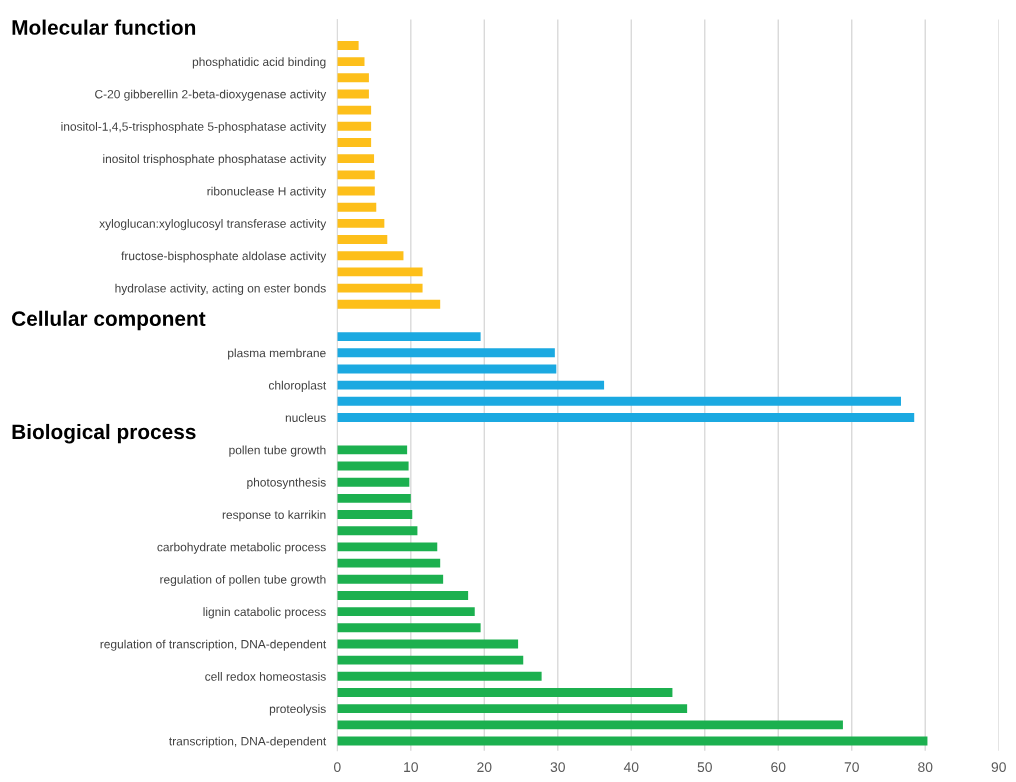  Describe the element at coordinates (411, 767) in the screenshot. I see `x-tick-label: 10` at that location.